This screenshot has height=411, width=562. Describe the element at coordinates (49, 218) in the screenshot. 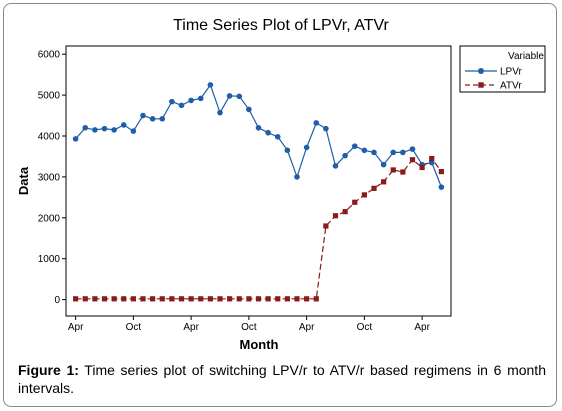

I see `y-tick-label: 2000` at that location.